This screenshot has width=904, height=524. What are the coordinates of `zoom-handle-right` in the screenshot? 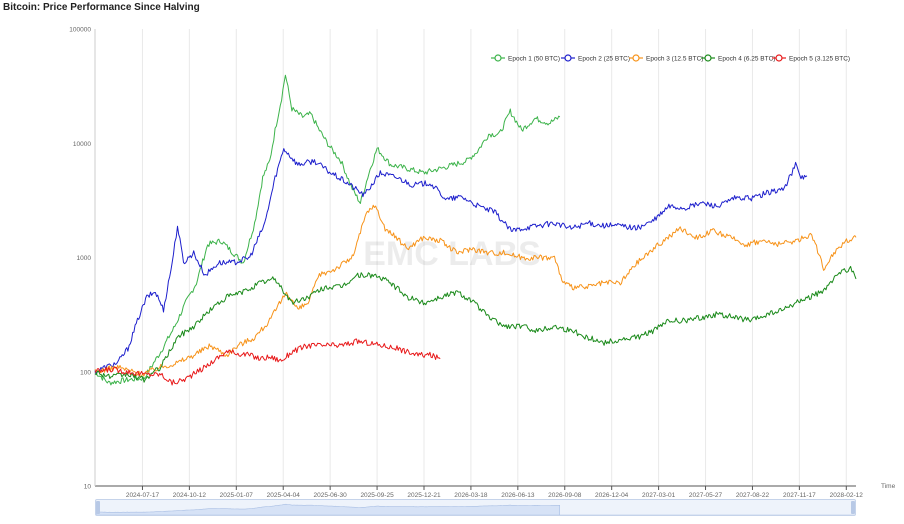 It's located at (853, 507).